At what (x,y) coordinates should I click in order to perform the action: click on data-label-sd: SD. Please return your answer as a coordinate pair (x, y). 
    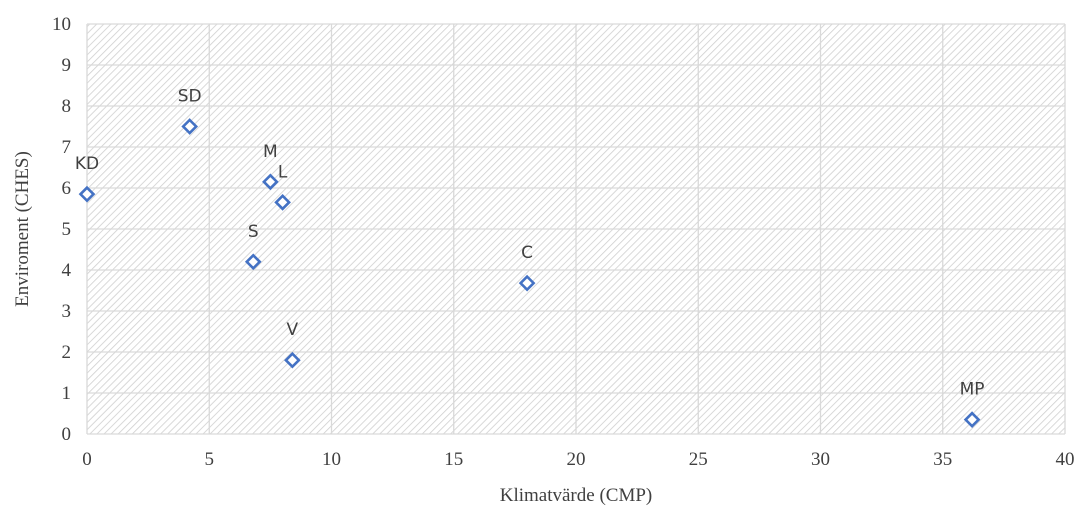
    Looking at the image, I should click on (190, 97).